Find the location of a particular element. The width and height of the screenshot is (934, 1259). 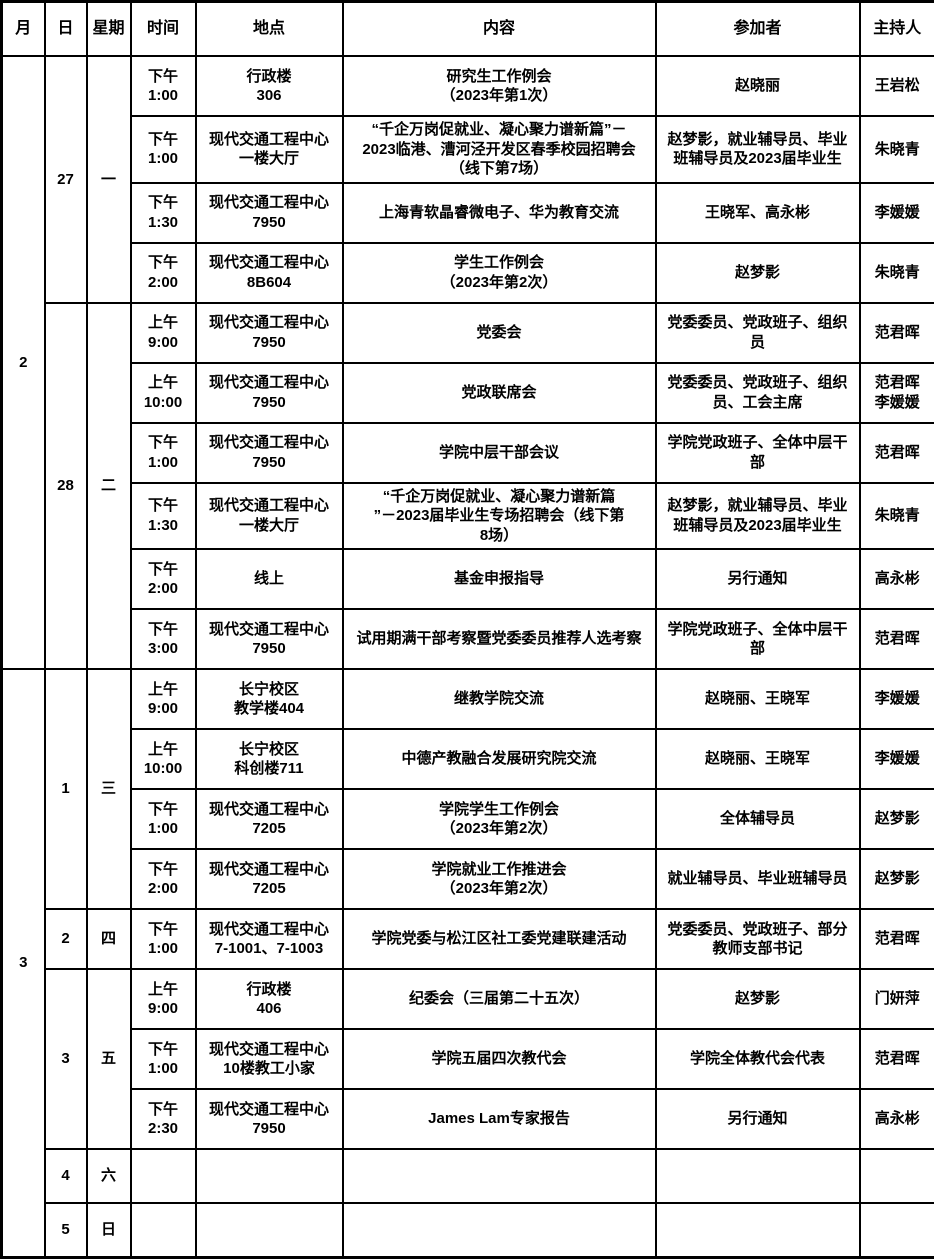

weekday-cell: 五 is located at coordinates (109, 1059).